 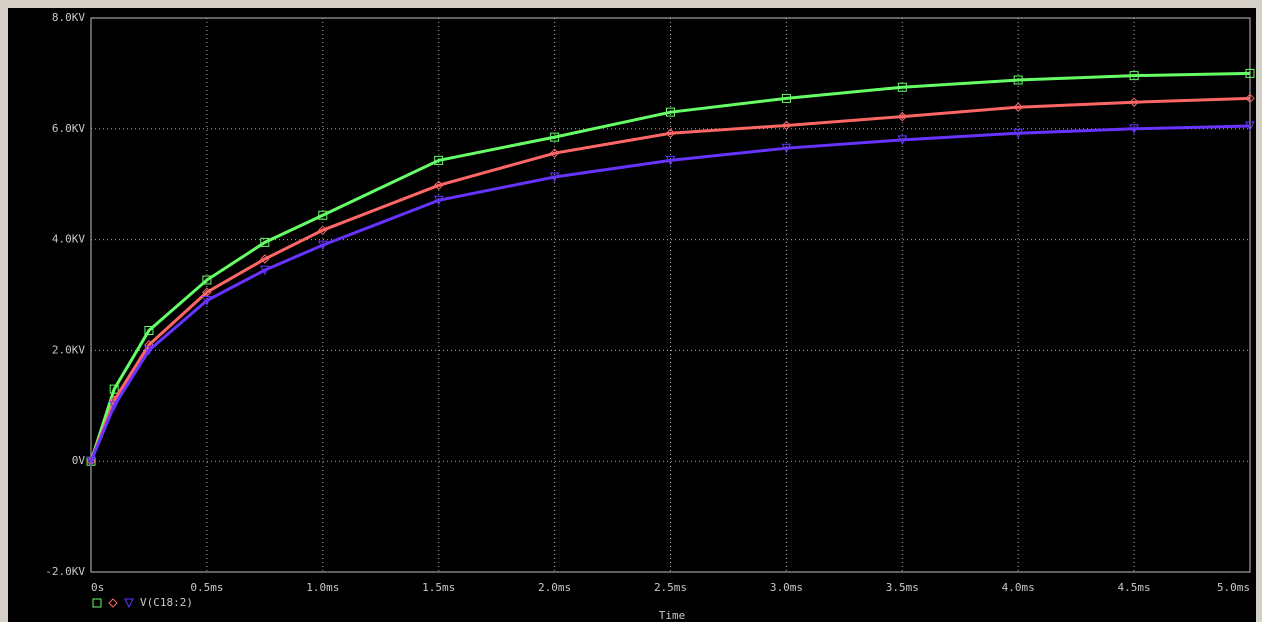 I want to click on y-tick-label: -2.0KV, so click(x=65, y=571).